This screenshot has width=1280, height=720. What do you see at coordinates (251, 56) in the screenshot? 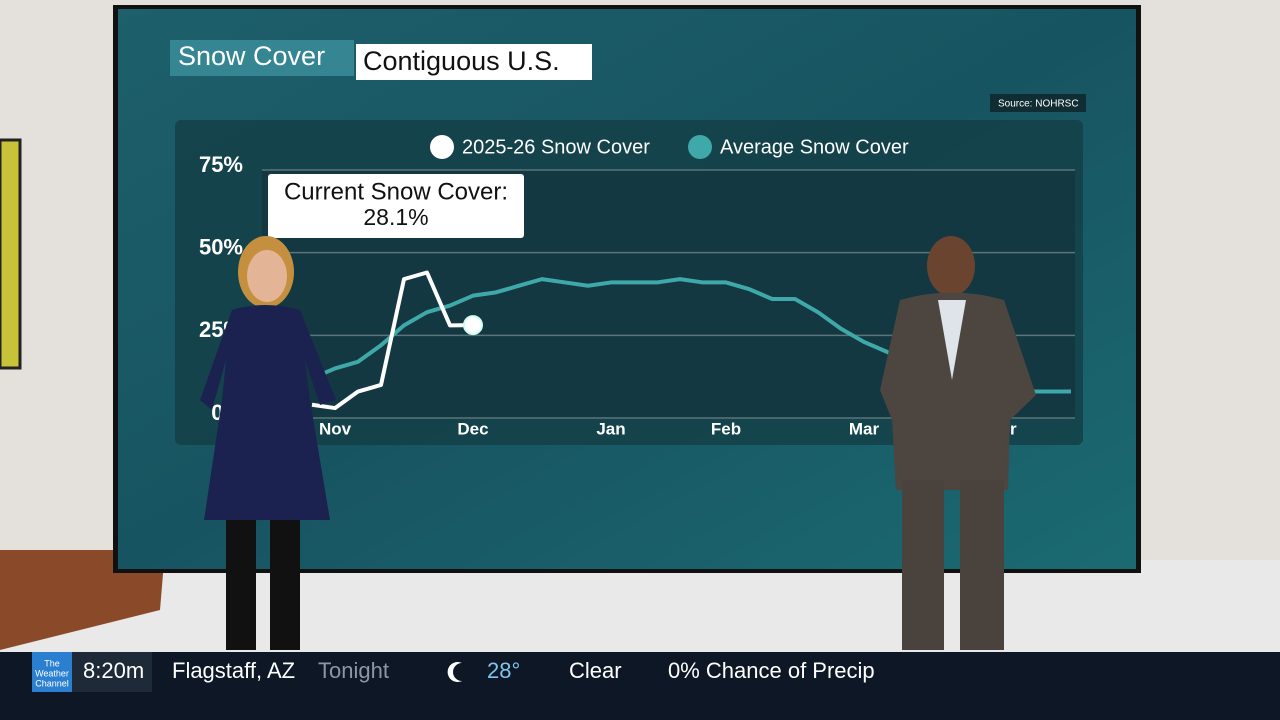
I see `chart-title: Snow Cover` at bounding box center [251, 56].